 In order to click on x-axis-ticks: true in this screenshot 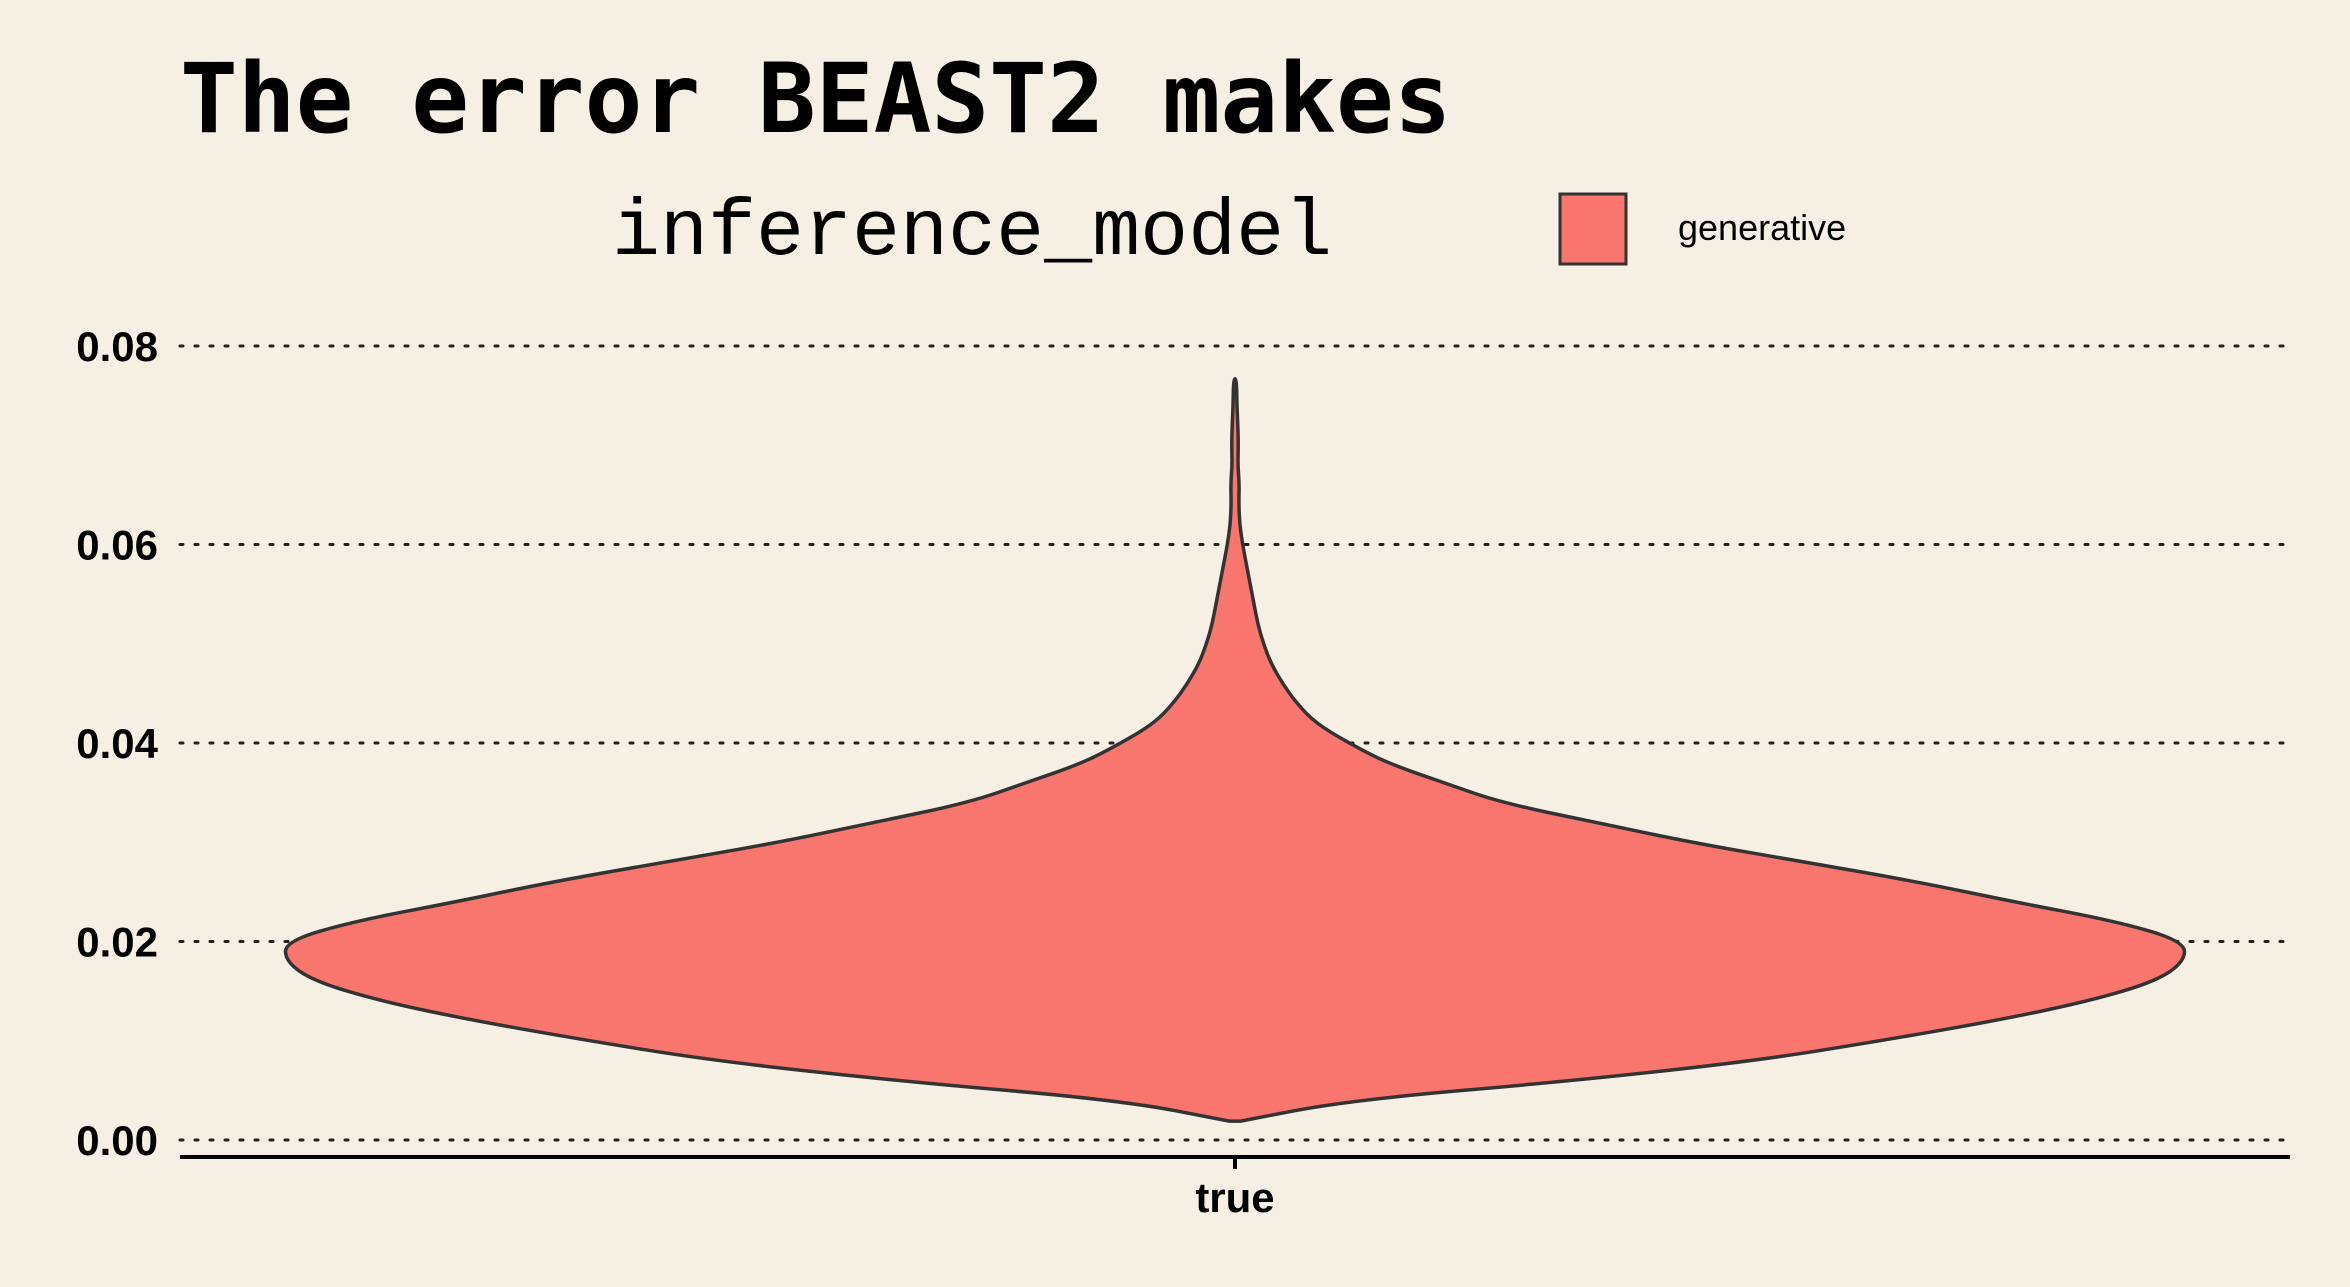, I will do `click(1235, 1189)`.